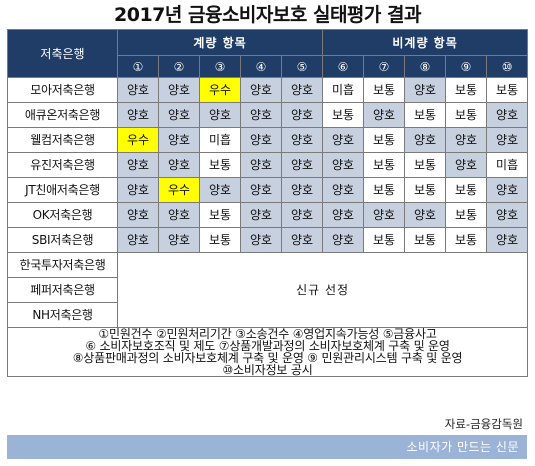 The height and width of the screenshot is (466, 535). I want to click on table-row: 페퍼저축은행, so click(267, 290).